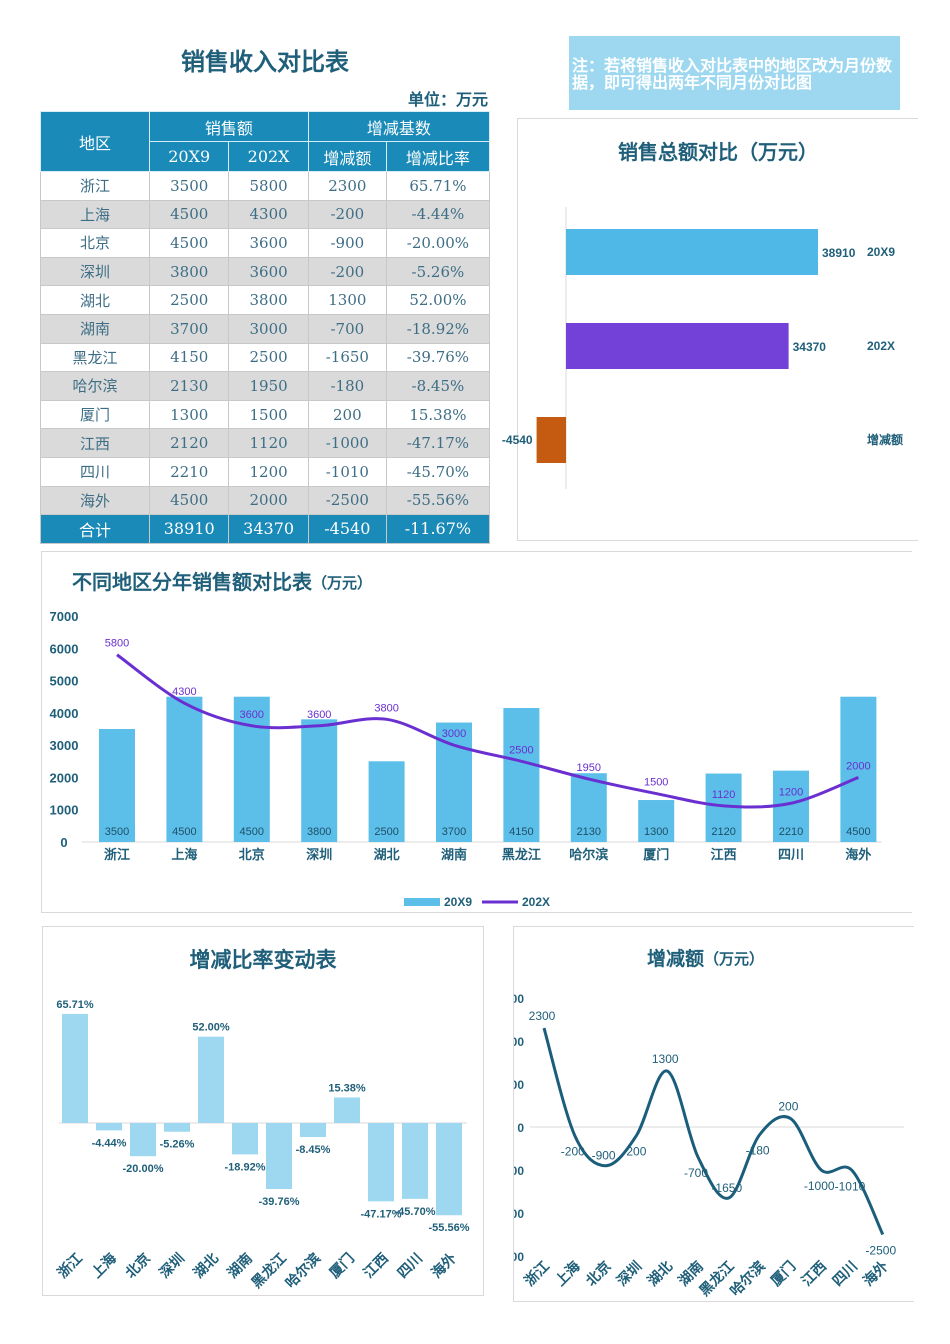 This screenshot has height=1344, width=950. I want to click on y-tick-label: 5000, so click(64, 681).